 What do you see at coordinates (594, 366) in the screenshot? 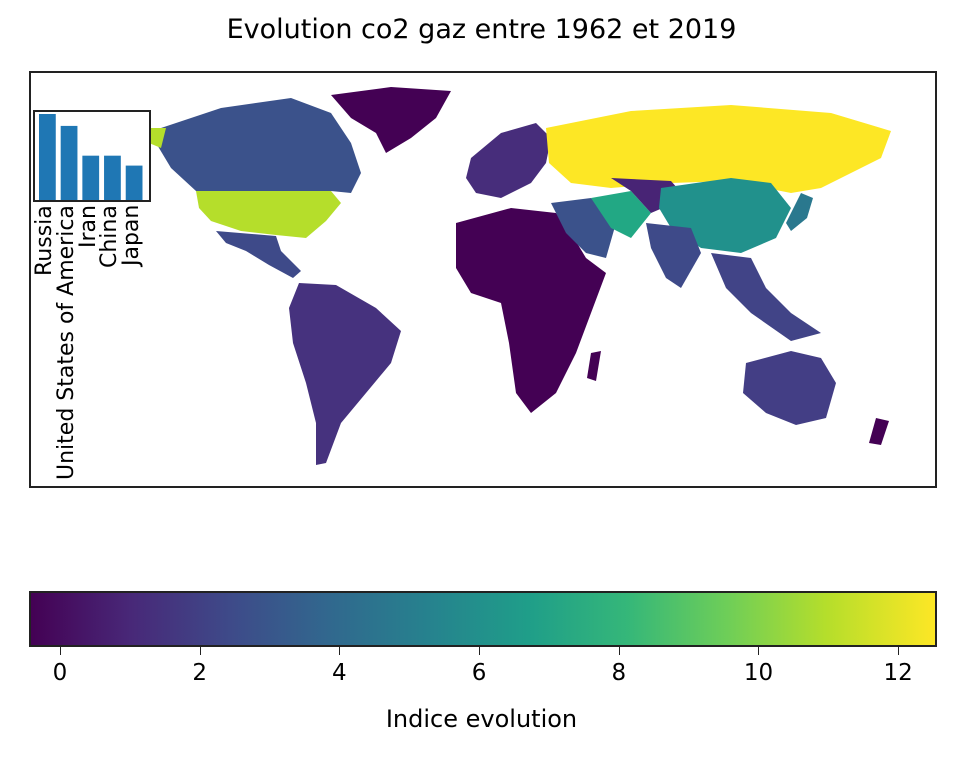
I see `madagascar-region` at bounding box center [594, 366].